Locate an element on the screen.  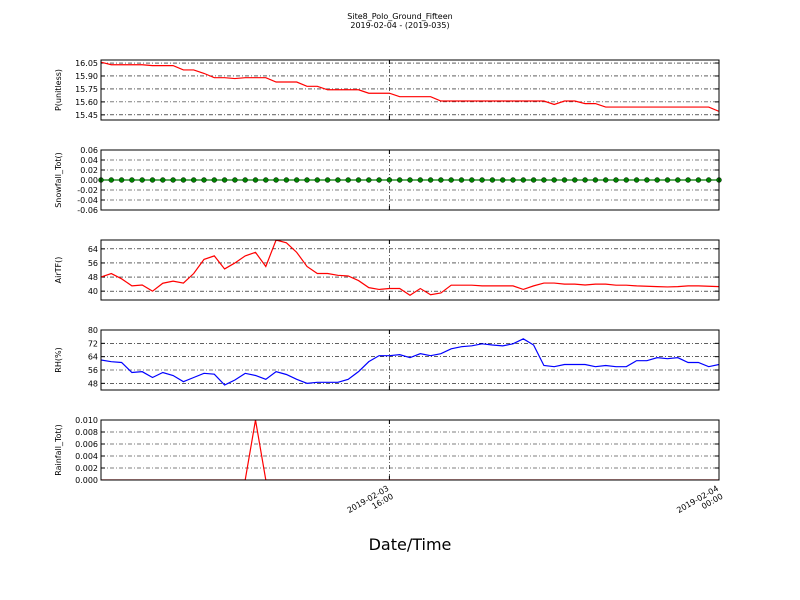
y-tick-label: 0.002 is located at coordinates (86, 468).